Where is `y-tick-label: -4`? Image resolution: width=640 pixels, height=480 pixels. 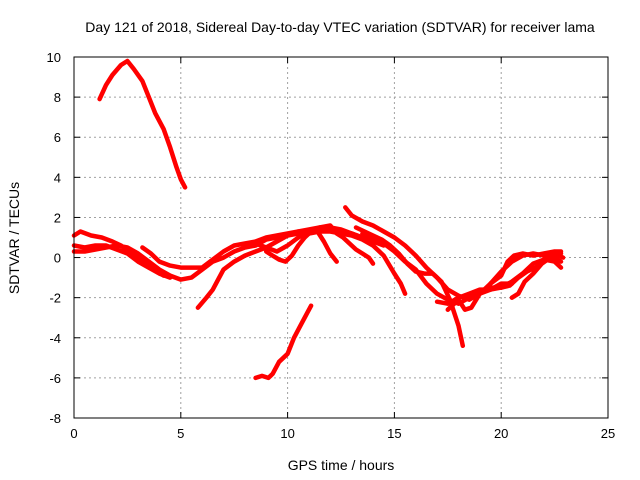 y-tick-label: -4 is located at coordinates (55, 338).